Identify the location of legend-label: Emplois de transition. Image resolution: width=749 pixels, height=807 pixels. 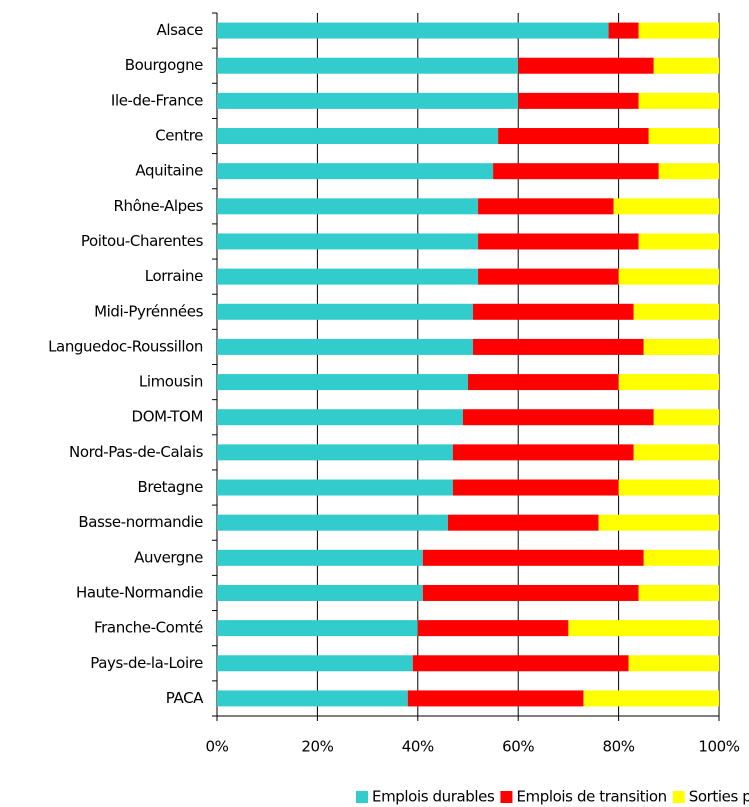
(591, 797).